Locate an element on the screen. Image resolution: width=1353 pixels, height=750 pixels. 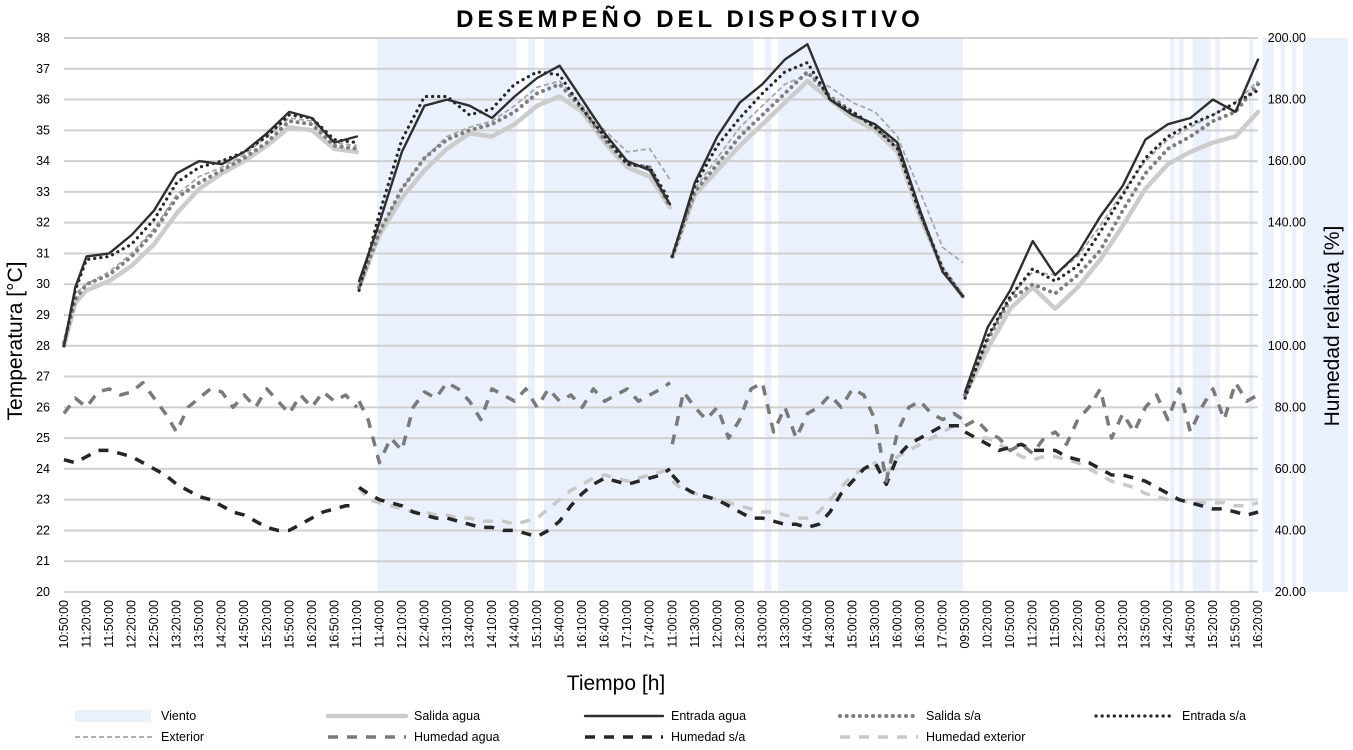
y-tick-29: 29 is located at coordinates (43, 315).